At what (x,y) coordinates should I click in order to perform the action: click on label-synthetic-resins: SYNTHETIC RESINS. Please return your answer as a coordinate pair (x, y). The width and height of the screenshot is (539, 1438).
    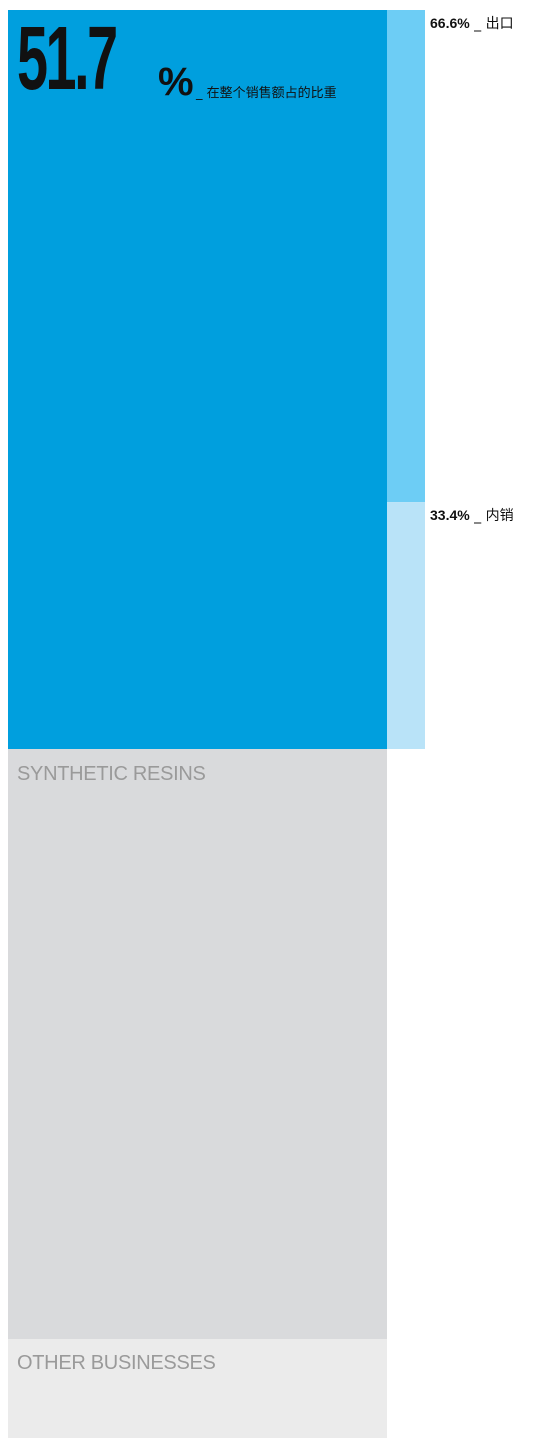
    Looking at the image, I should click on (111, 774).